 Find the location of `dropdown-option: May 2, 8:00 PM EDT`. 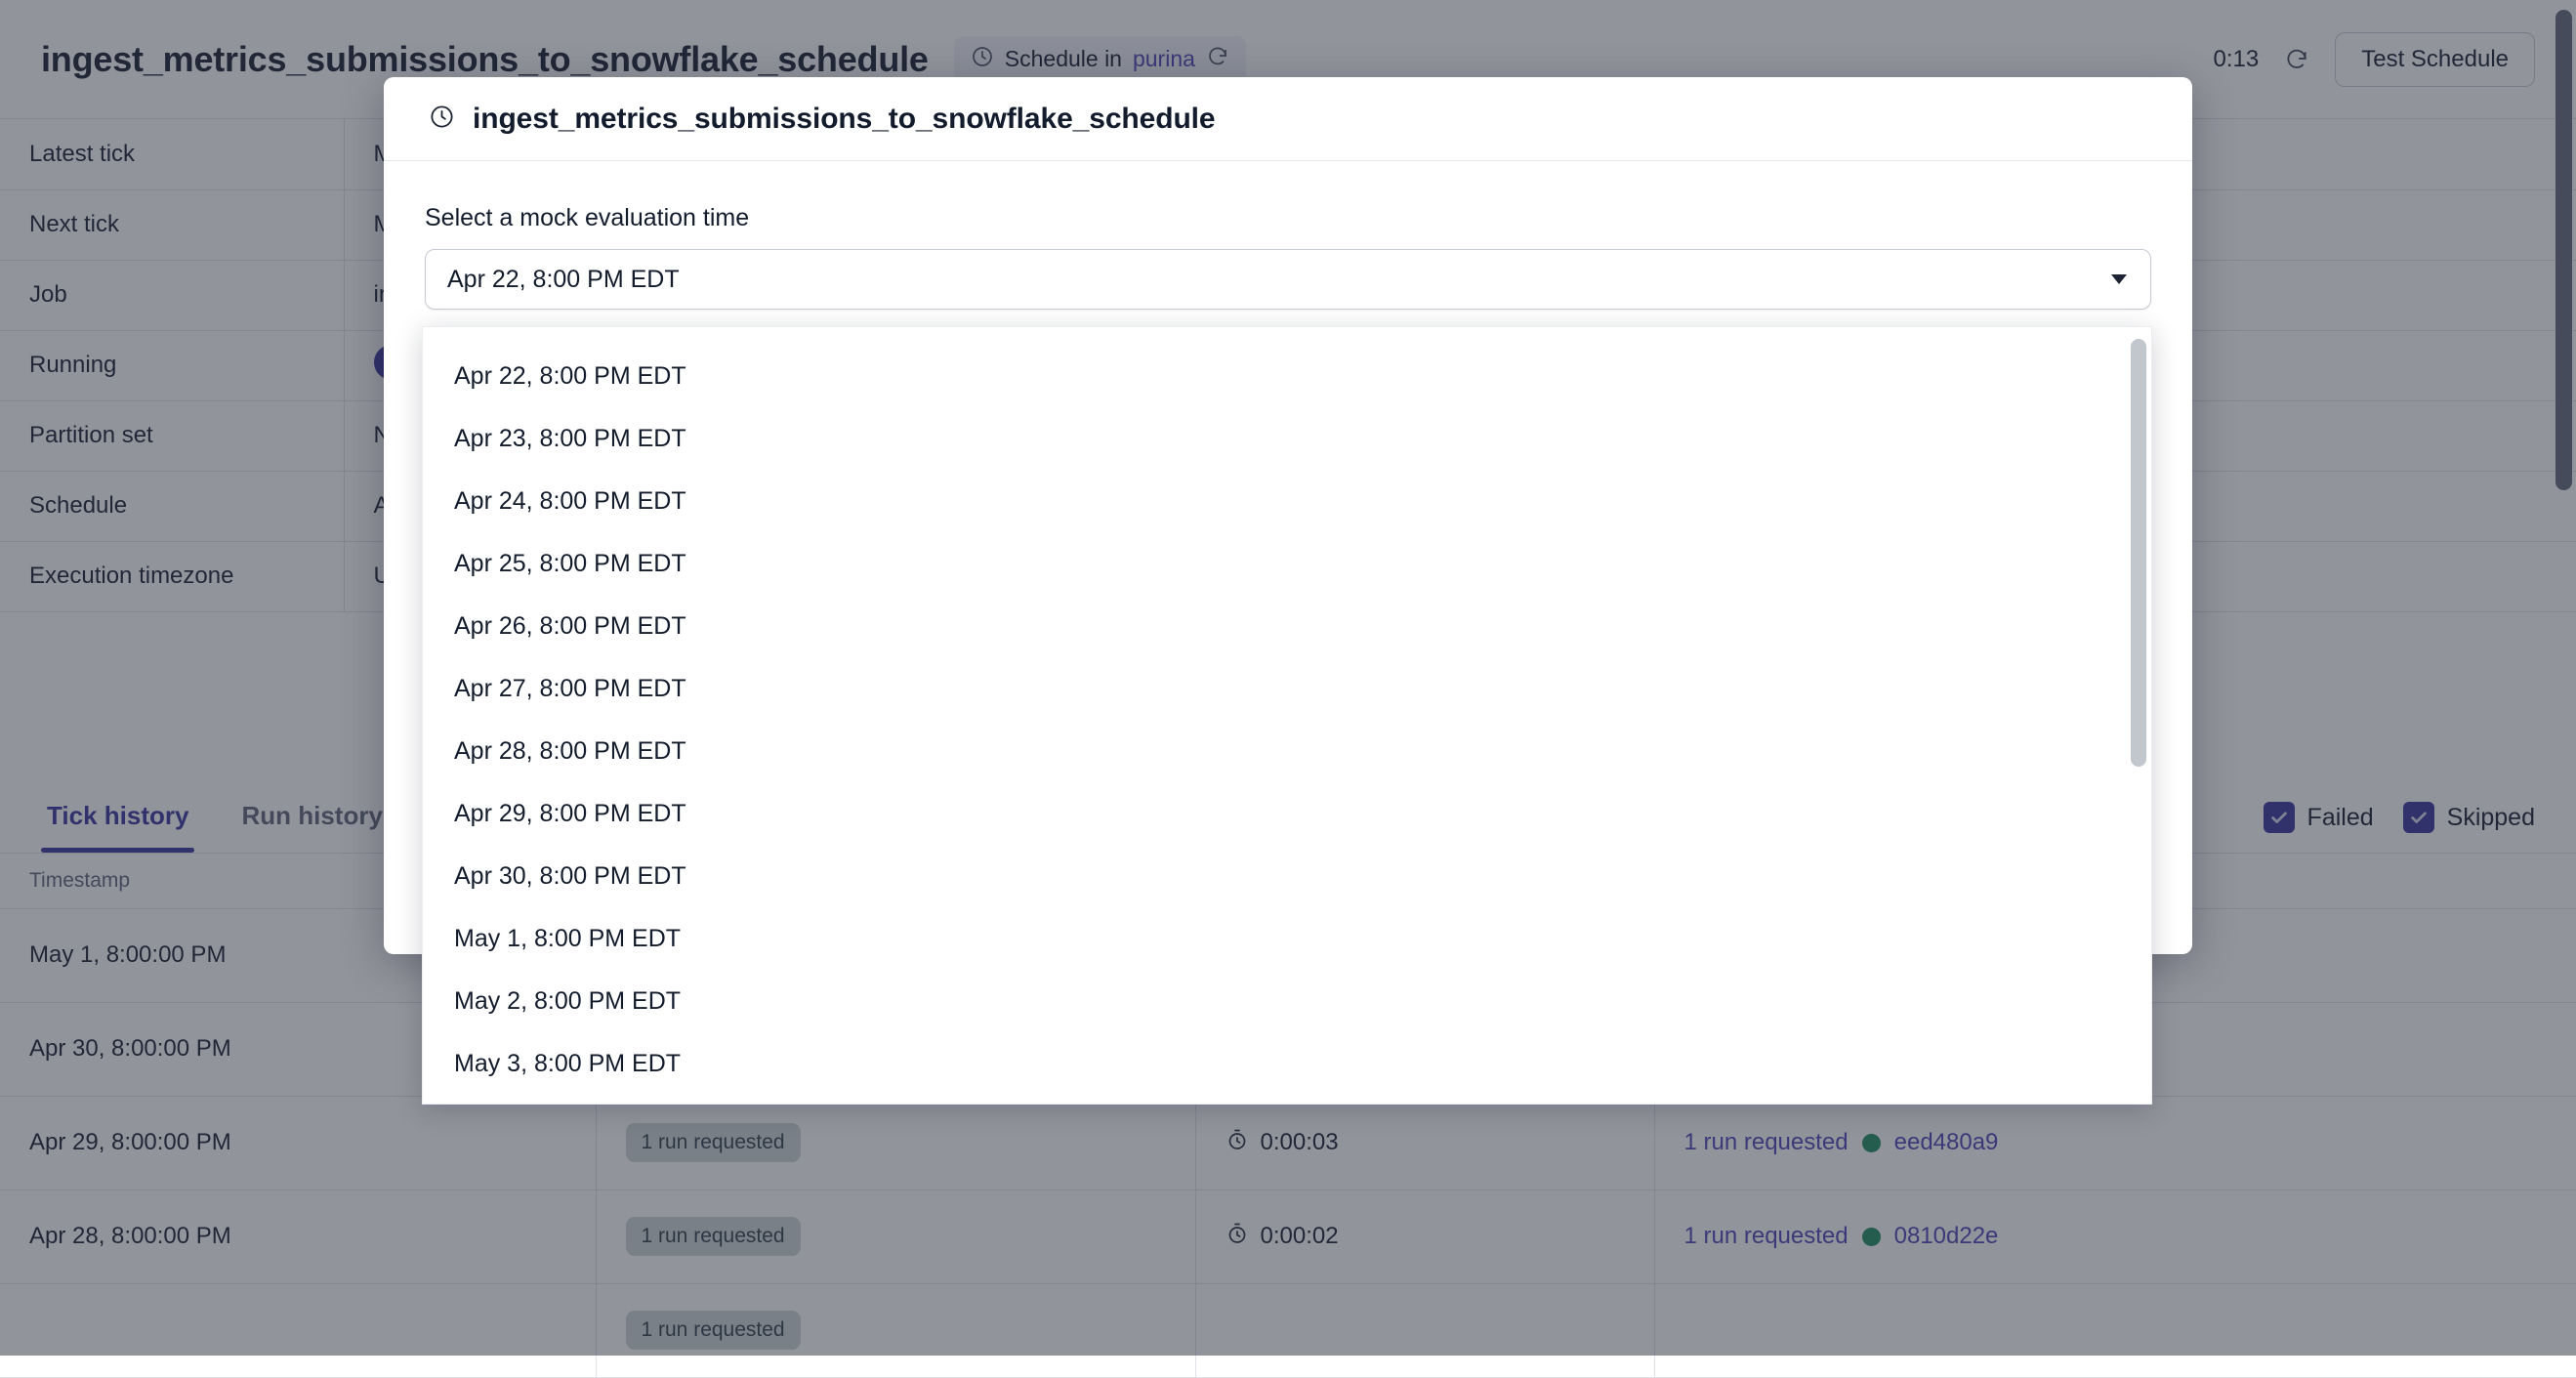

dropdown-option: May 2, 8:00 PM EDT is located at coordinates (1287, 1001).